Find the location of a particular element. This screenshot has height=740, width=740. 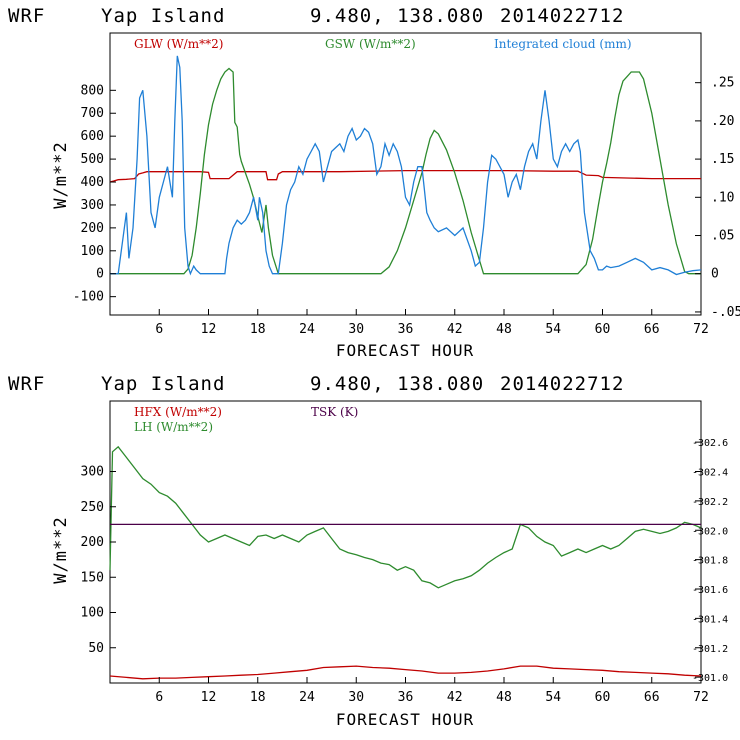

p1-right-y-tick-label: .15 is located at coordinates (722, 159).